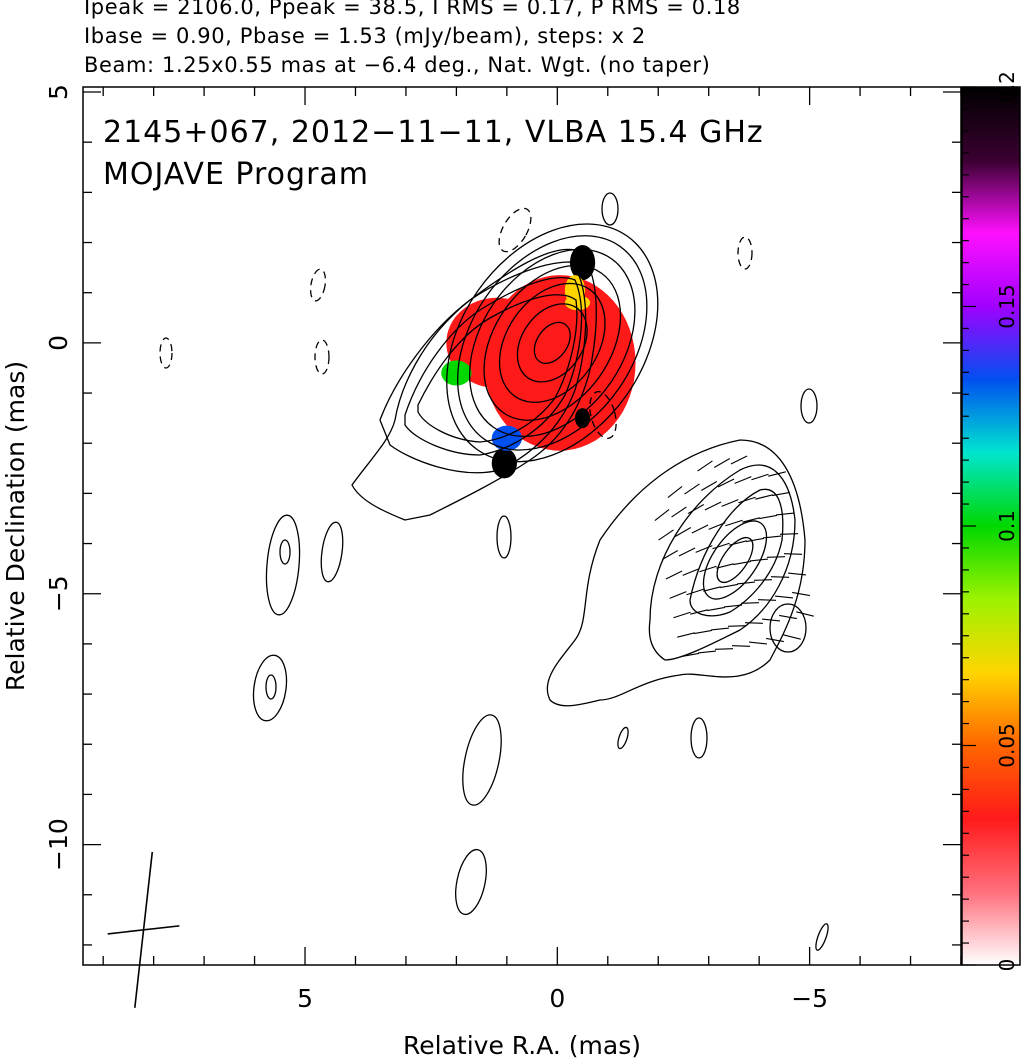  Describe the element at coordinates (1007, 526) in the screenshot. I see `colorbar-tick-label: 0.1` at that location.